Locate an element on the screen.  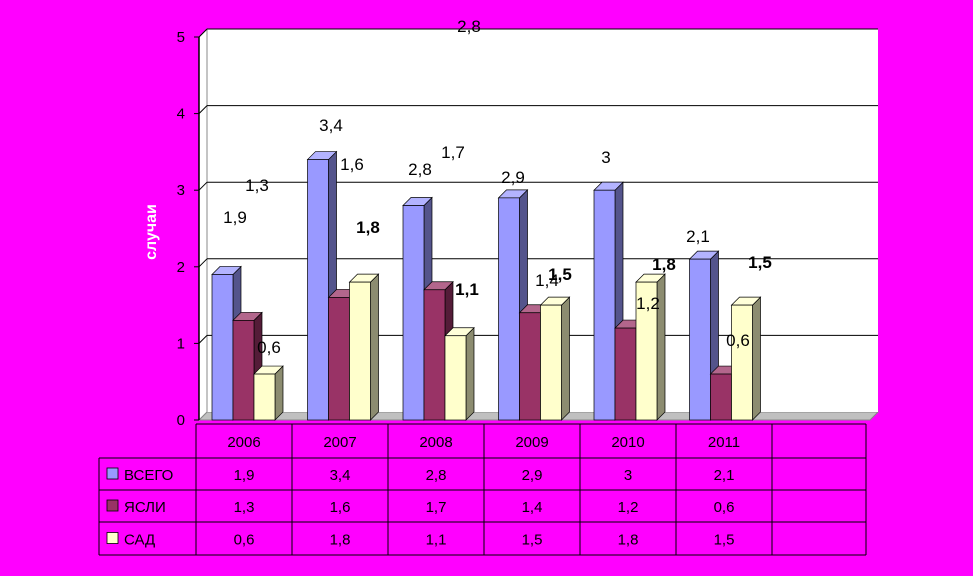
data-label: 1,7 is located at coordinates (453, 152).